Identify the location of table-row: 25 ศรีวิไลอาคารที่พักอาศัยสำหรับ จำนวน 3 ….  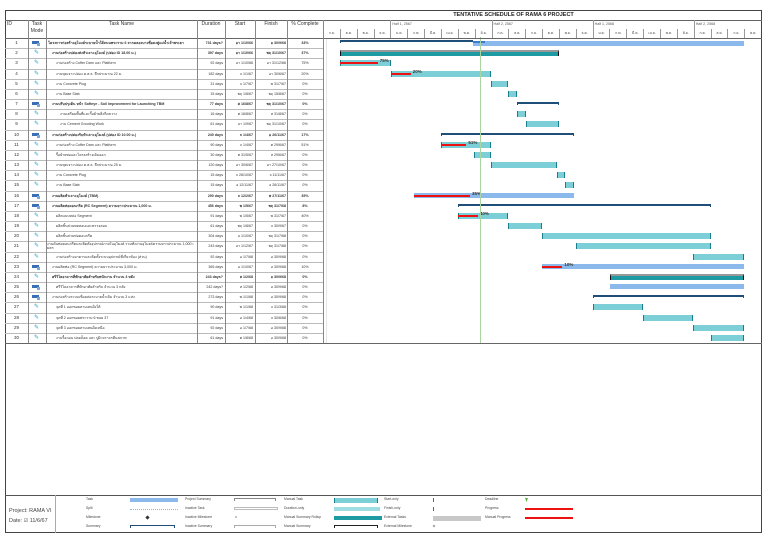
(164, 287).